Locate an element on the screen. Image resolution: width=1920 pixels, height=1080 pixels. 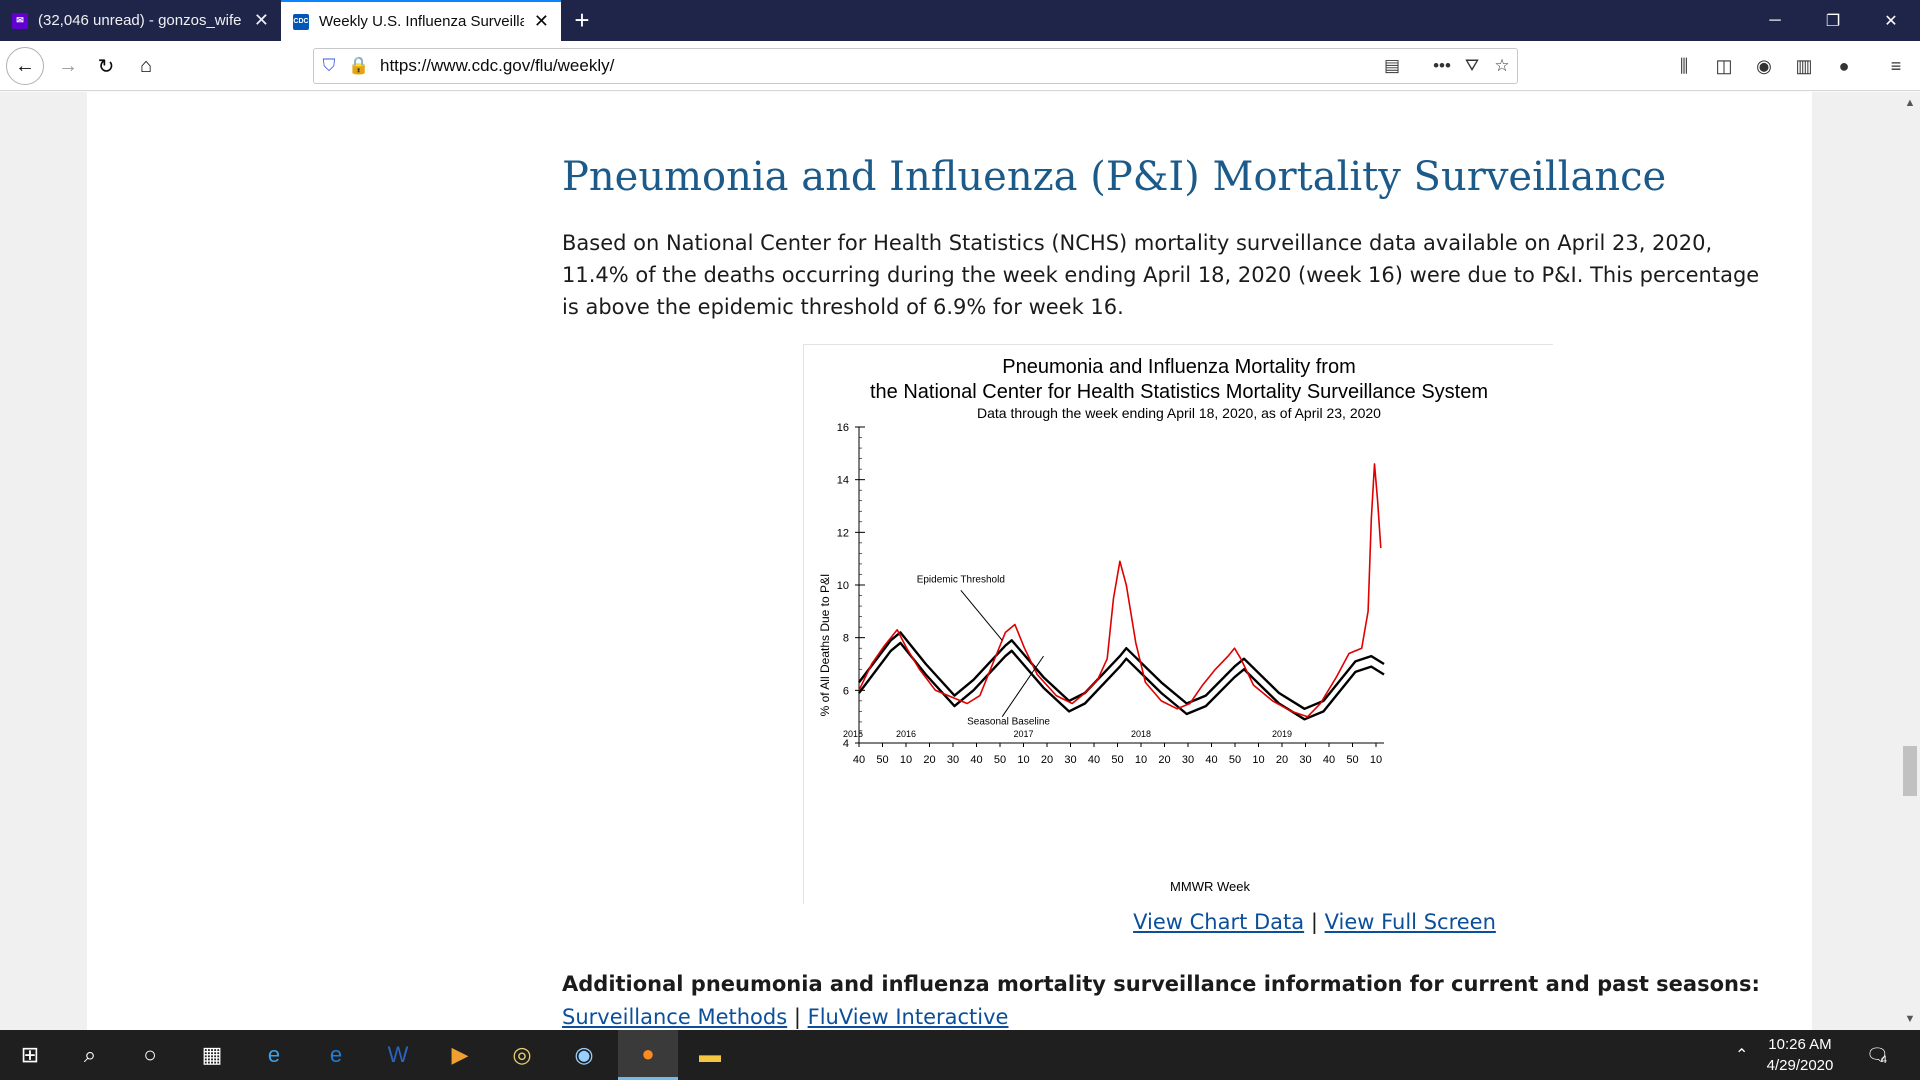
page-actions-icon: ••• is located at coordinates (1442, 65).